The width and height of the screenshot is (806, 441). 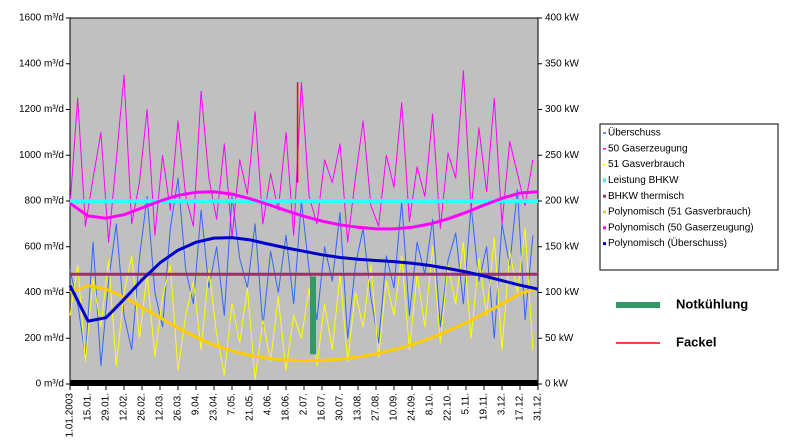 What do you see at coordinates (696, 341) in the screenshot?
I see `legend-label: Fackel` at bounding box center [696, 341].